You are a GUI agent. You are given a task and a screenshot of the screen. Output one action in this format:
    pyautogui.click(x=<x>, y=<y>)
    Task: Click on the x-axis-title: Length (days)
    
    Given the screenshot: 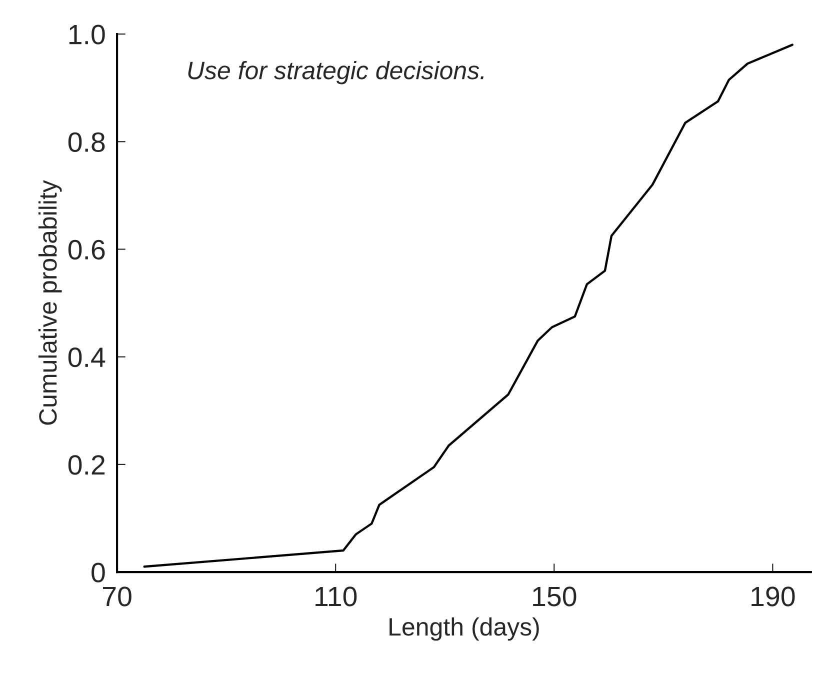 What is the action you would take?
    pyautogui.click(x=464, y=629)
    